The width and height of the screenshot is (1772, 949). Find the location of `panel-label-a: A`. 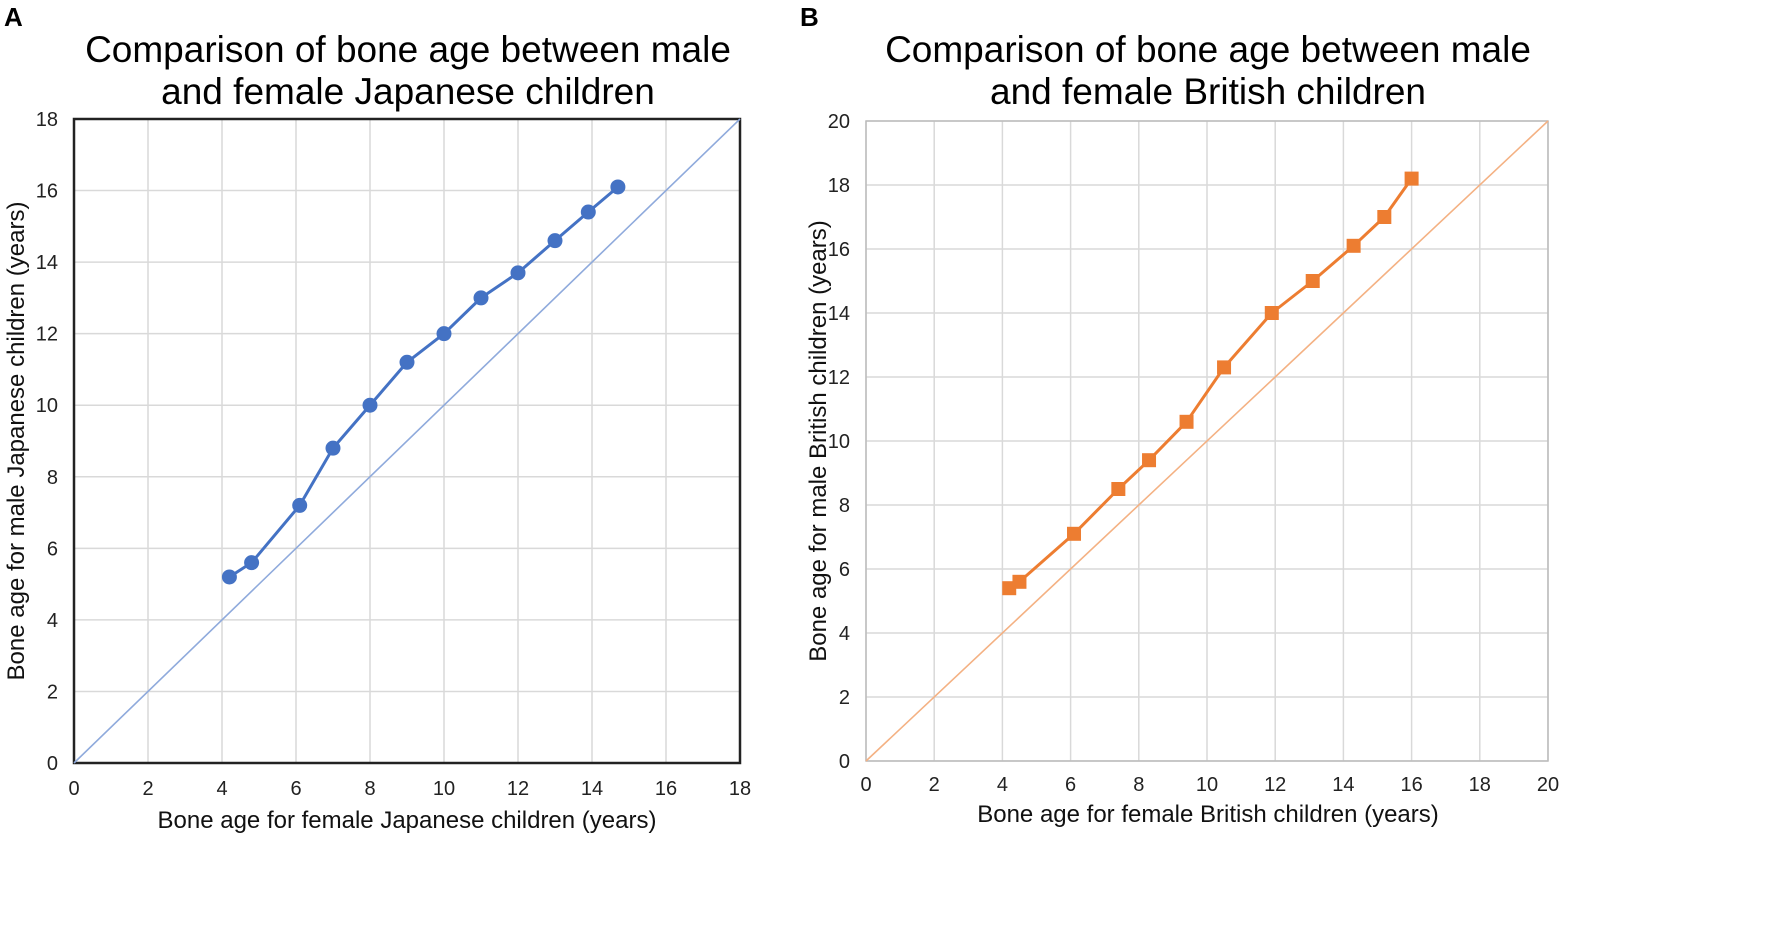

panel-label-a: A is located at coordinates (13, 17).